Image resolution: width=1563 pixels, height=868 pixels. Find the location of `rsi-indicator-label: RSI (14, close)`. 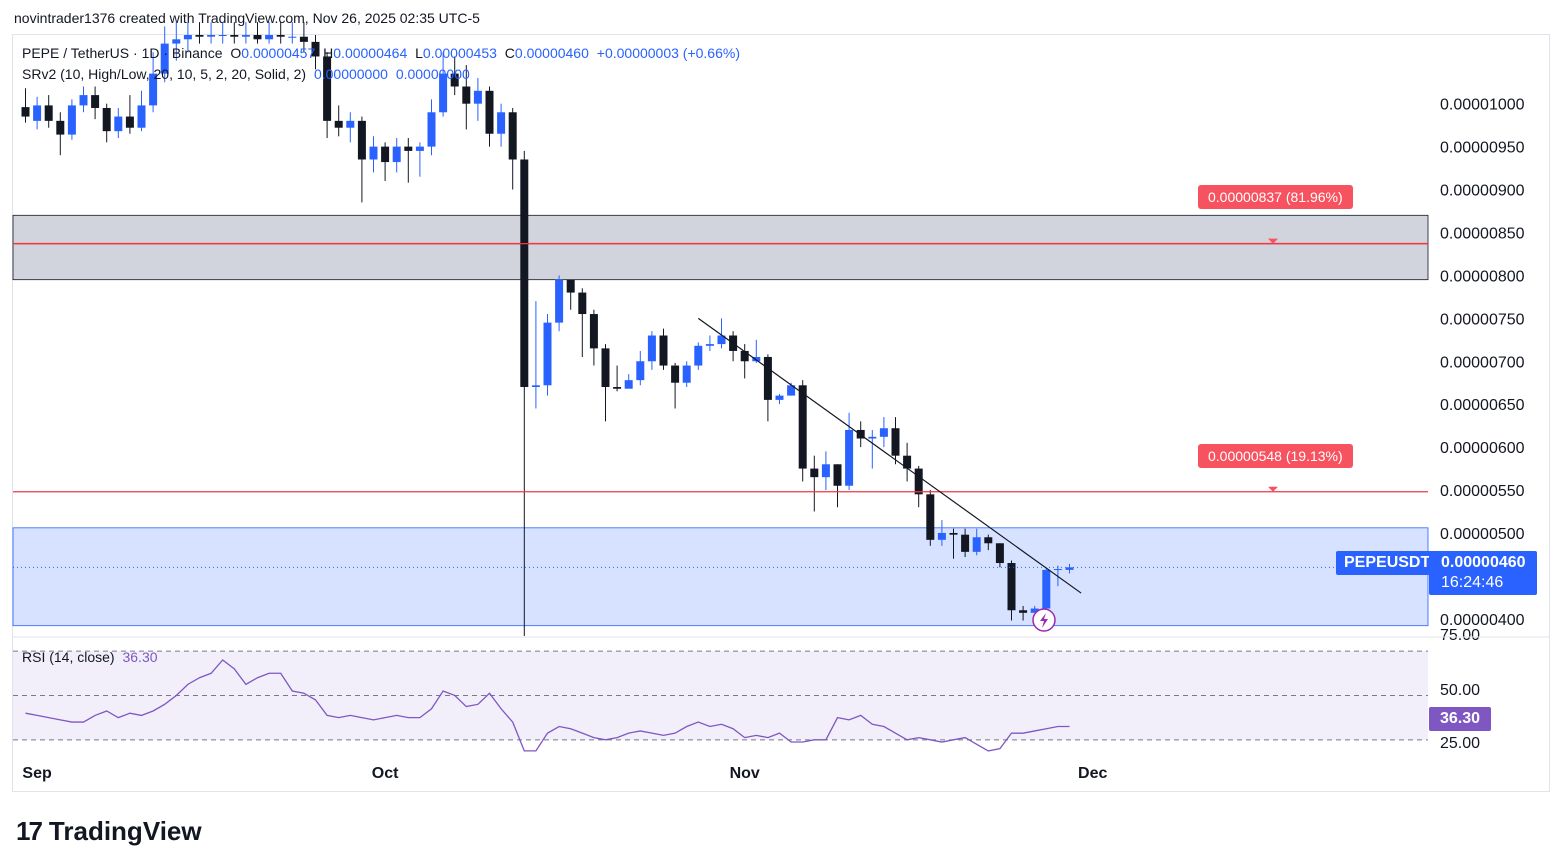

rsi-indicator-label: RSI (14, close) is located at coordinates (68, 657).